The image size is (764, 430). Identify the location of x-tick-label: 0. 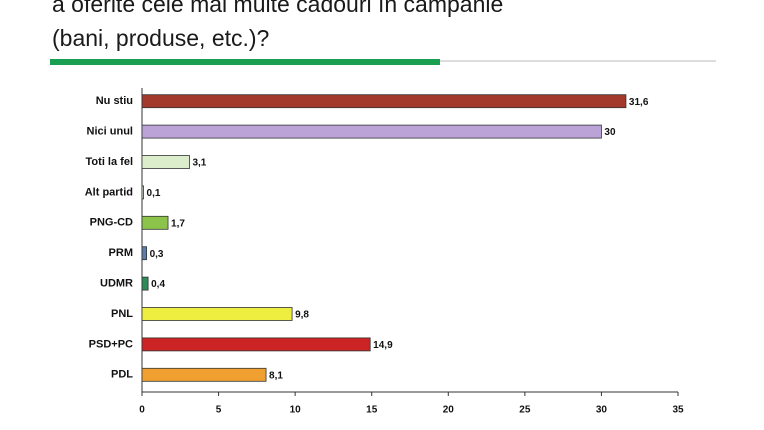
(142, 410).